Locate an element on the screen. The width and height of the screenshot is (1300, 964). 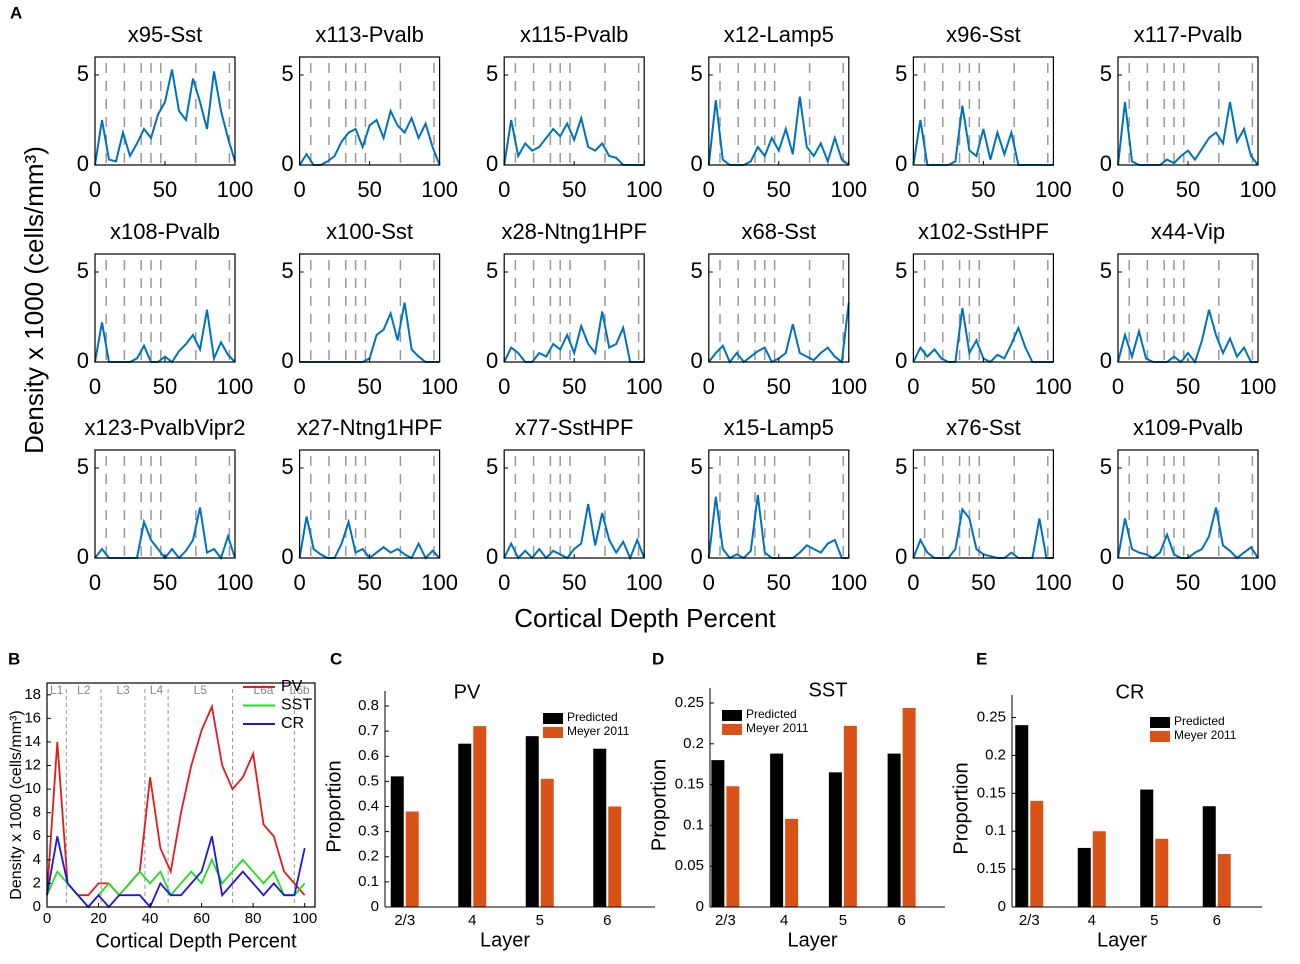
chart-title: x102-SstHPF is located at coordinates (983, 231).